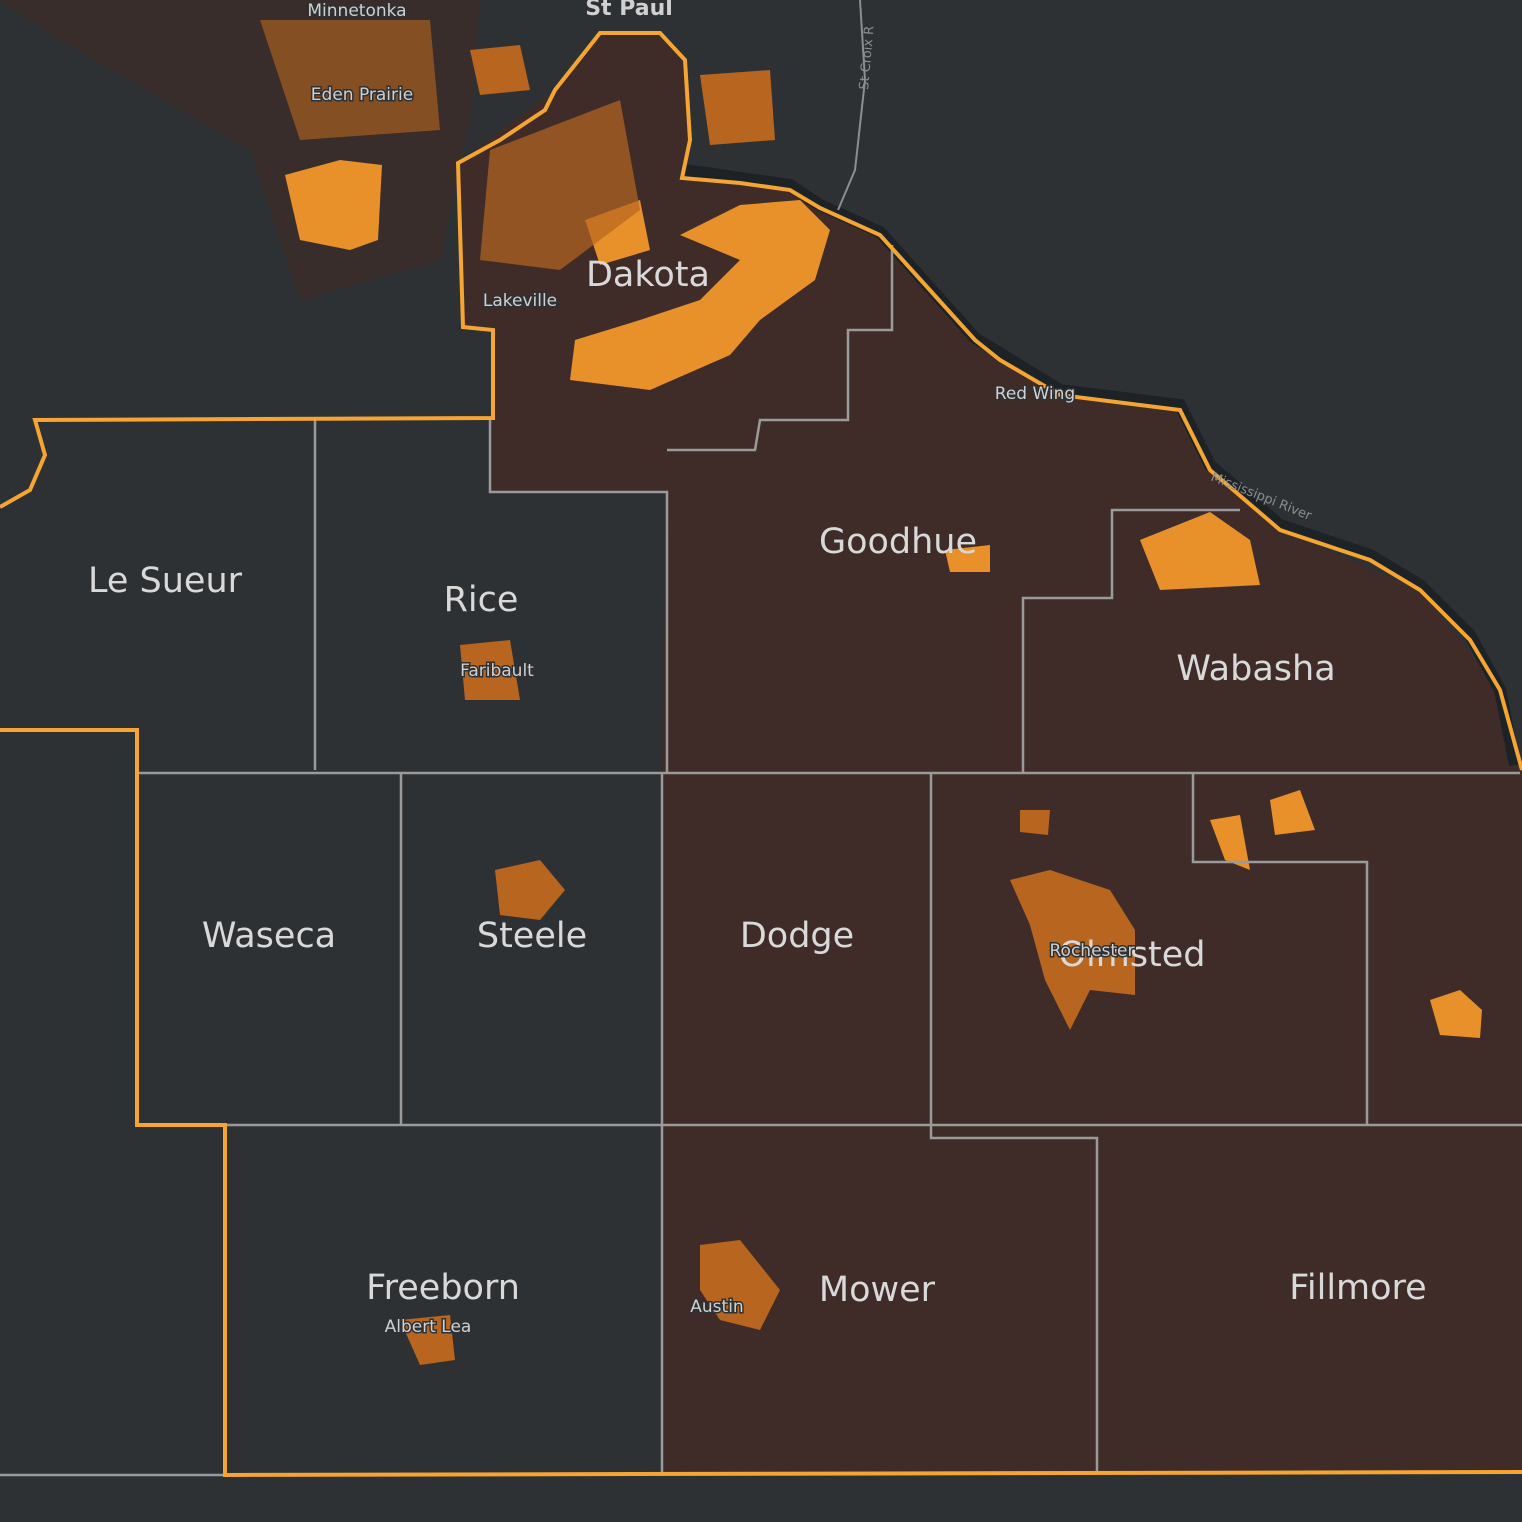 The height and width of the screenshot is (1522, 1522). I want to click on city-label: Lakeville, so click(520, 301).